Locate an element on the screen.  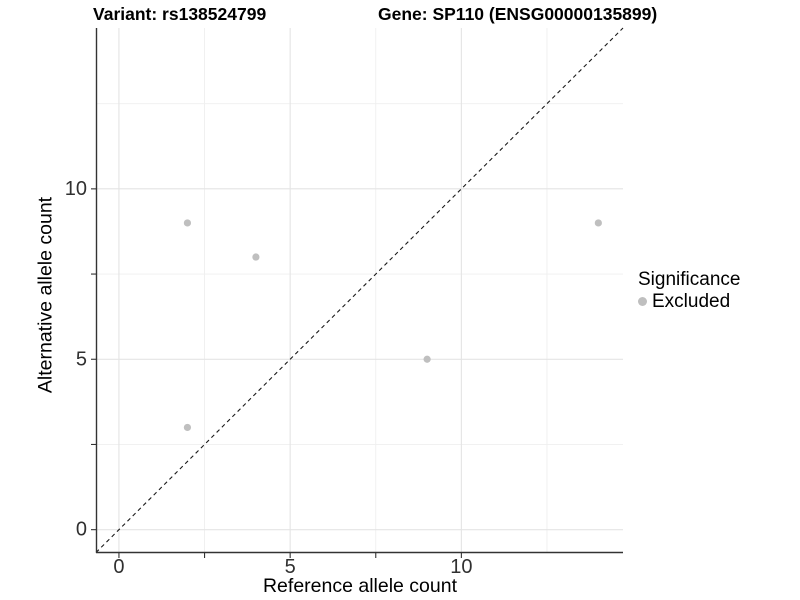
y-tick-label: 5 is located at coordinates (81, 359).